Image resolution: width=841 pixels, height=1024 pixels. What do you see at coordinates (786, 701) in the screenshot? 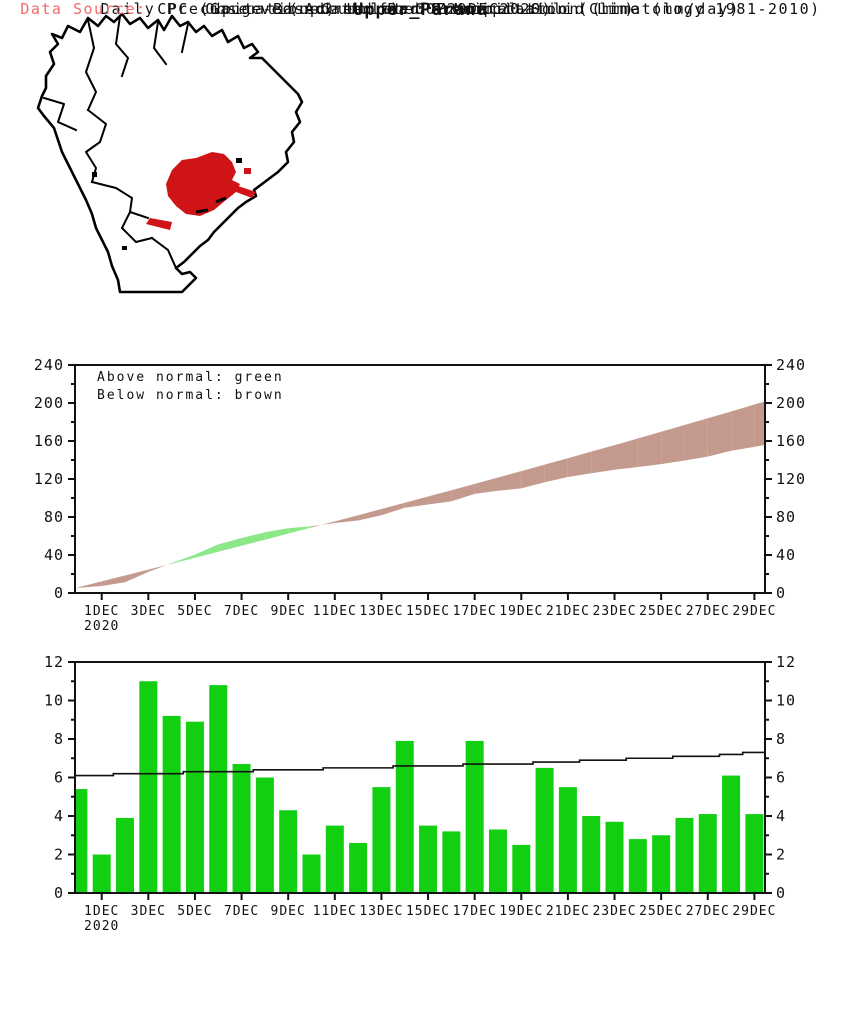
I see `y-axis-label-right: 10` at bounding box center [786, 701].